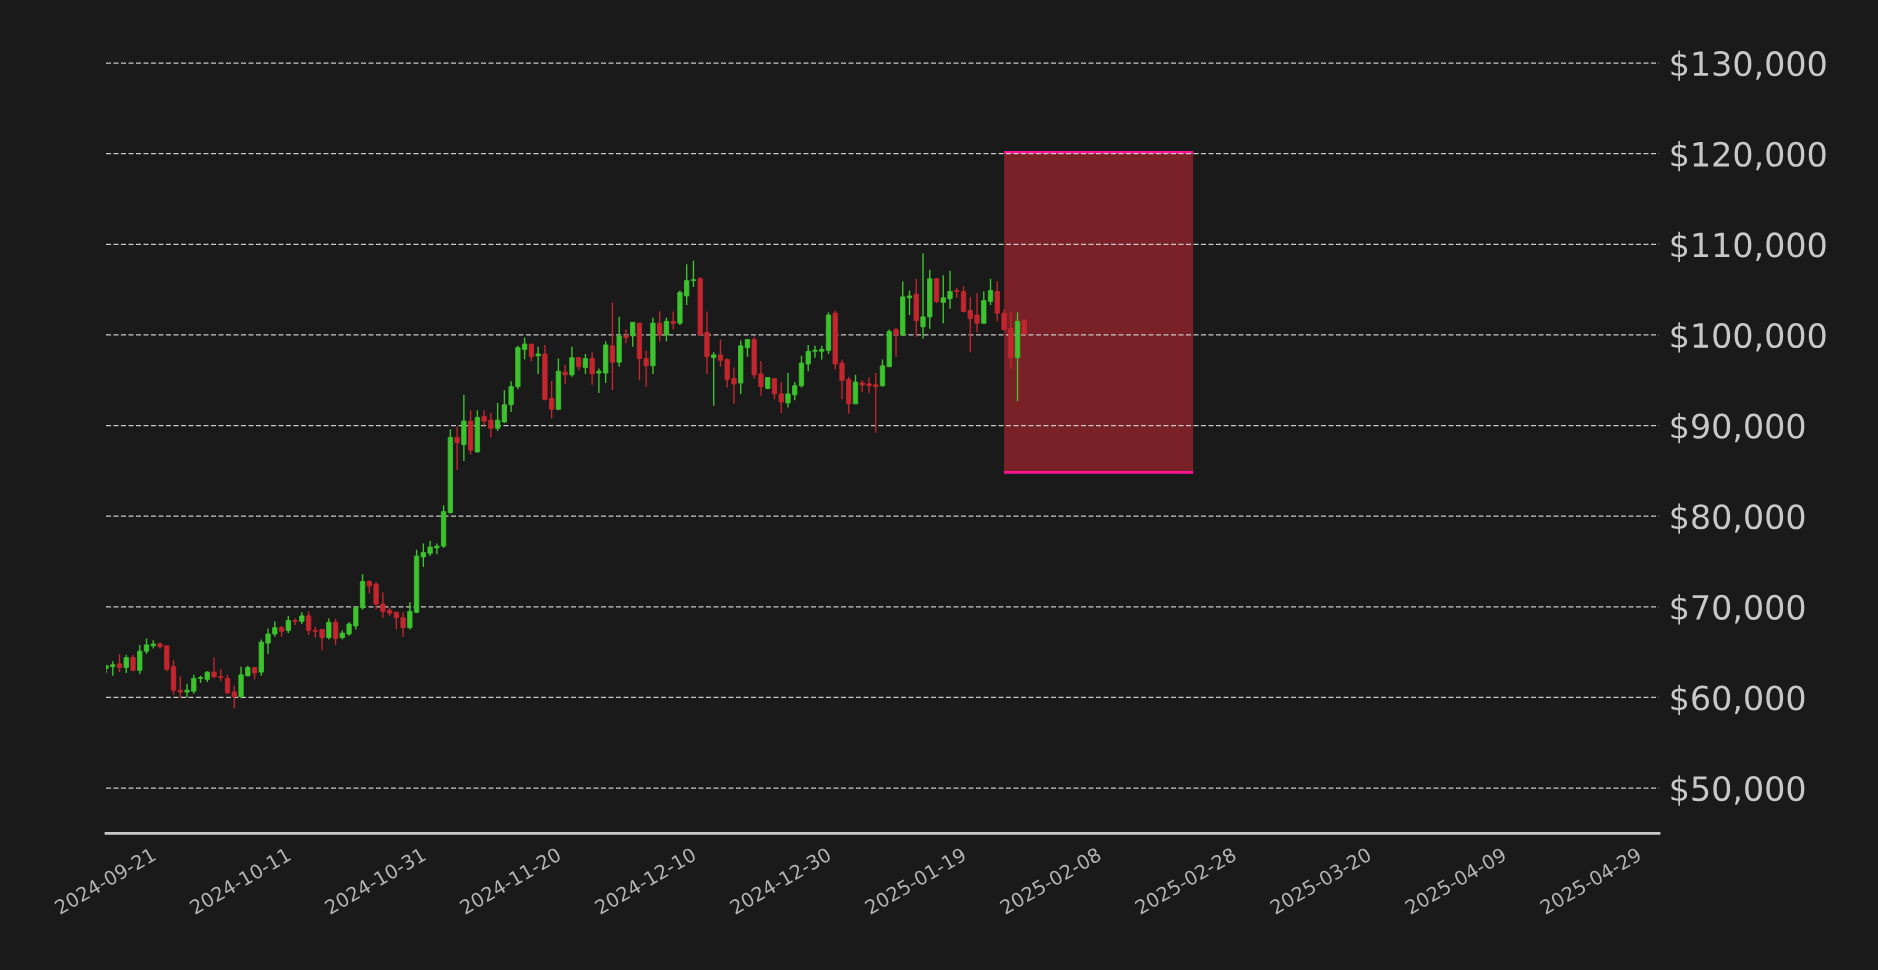 The height and width of the screenshot is (970, 1878). Describe the element at coordinates (1738, 428) in the screenshot. I see `y-tick-label: $90,000` at that location.